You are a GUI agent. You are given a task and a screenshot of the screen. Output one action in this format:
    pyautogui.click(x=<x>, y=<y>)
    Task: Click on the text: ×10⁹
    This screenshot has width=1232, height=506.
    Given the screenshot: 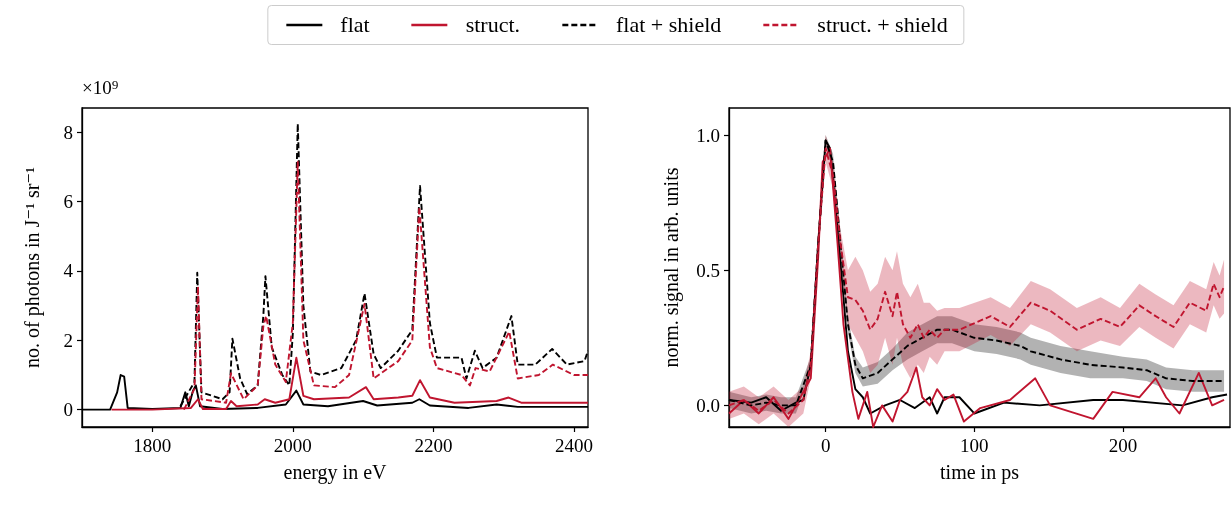 What is the action you would take?
    pyautogui.click(x=100, y=87)
    